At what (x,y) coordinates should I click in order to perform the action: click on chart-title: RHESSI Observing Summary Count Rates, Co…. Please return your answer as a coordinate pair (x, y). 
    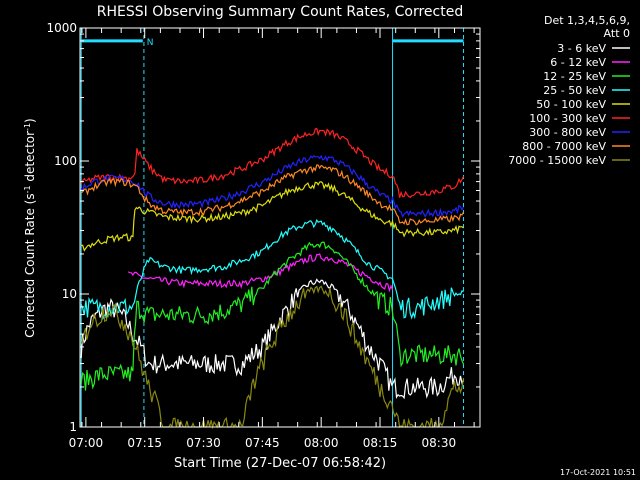
    Looking at the image, I should click on (280, 12).